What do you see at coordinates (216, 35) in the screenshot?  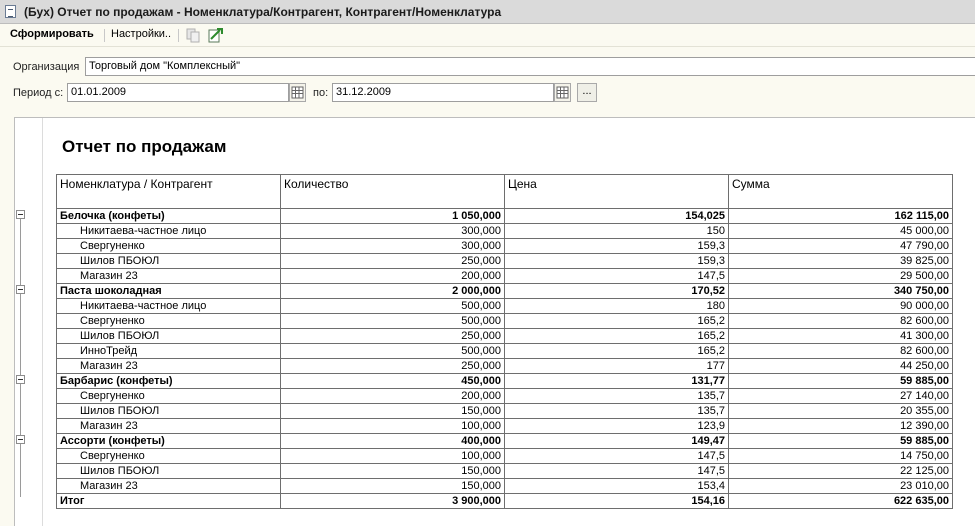 I see `export-icon` at bounding box center [216, 35].